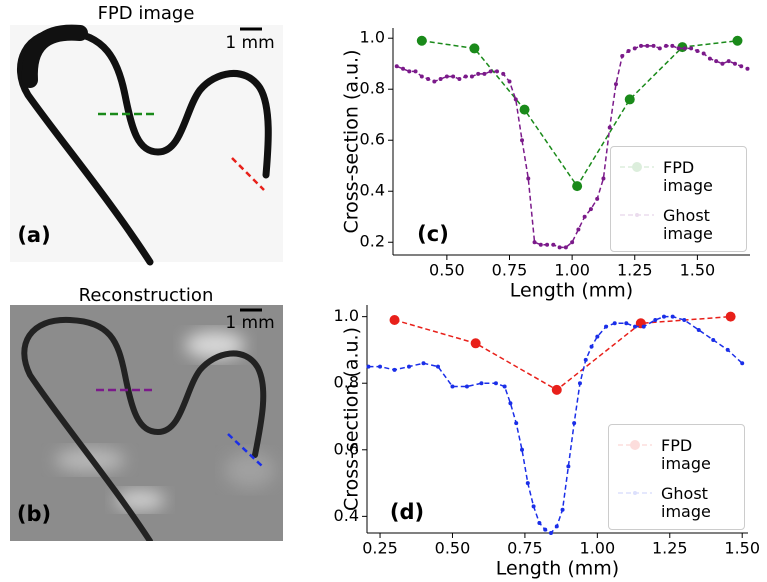  I want to click on scale-label: 1 mm, so click(249, 43).